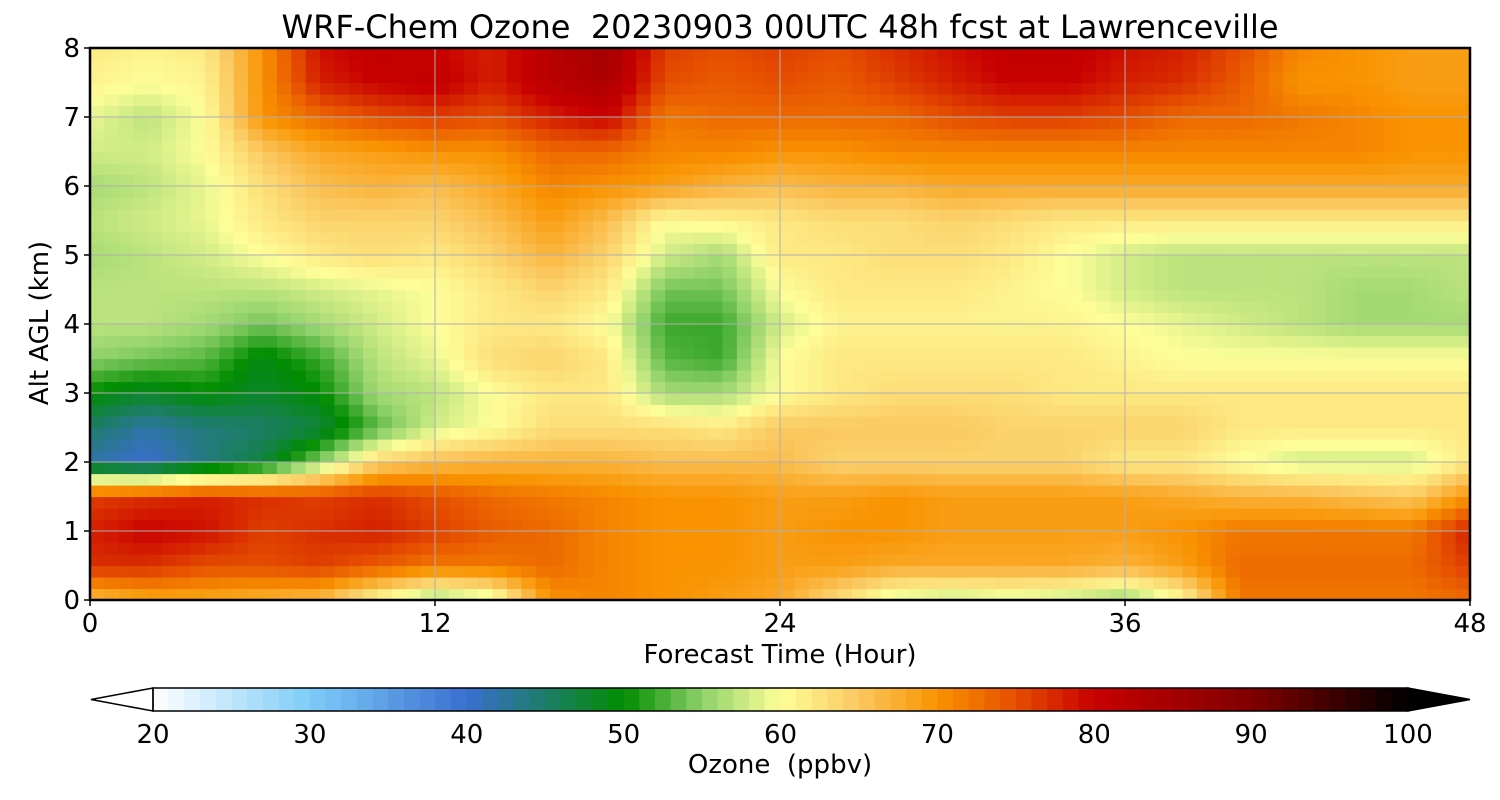 This screenshot has width=1500, height=800. Describe the element at coordinates (380, 699) in the screenshot. I see `colorbar-segment` at that location.